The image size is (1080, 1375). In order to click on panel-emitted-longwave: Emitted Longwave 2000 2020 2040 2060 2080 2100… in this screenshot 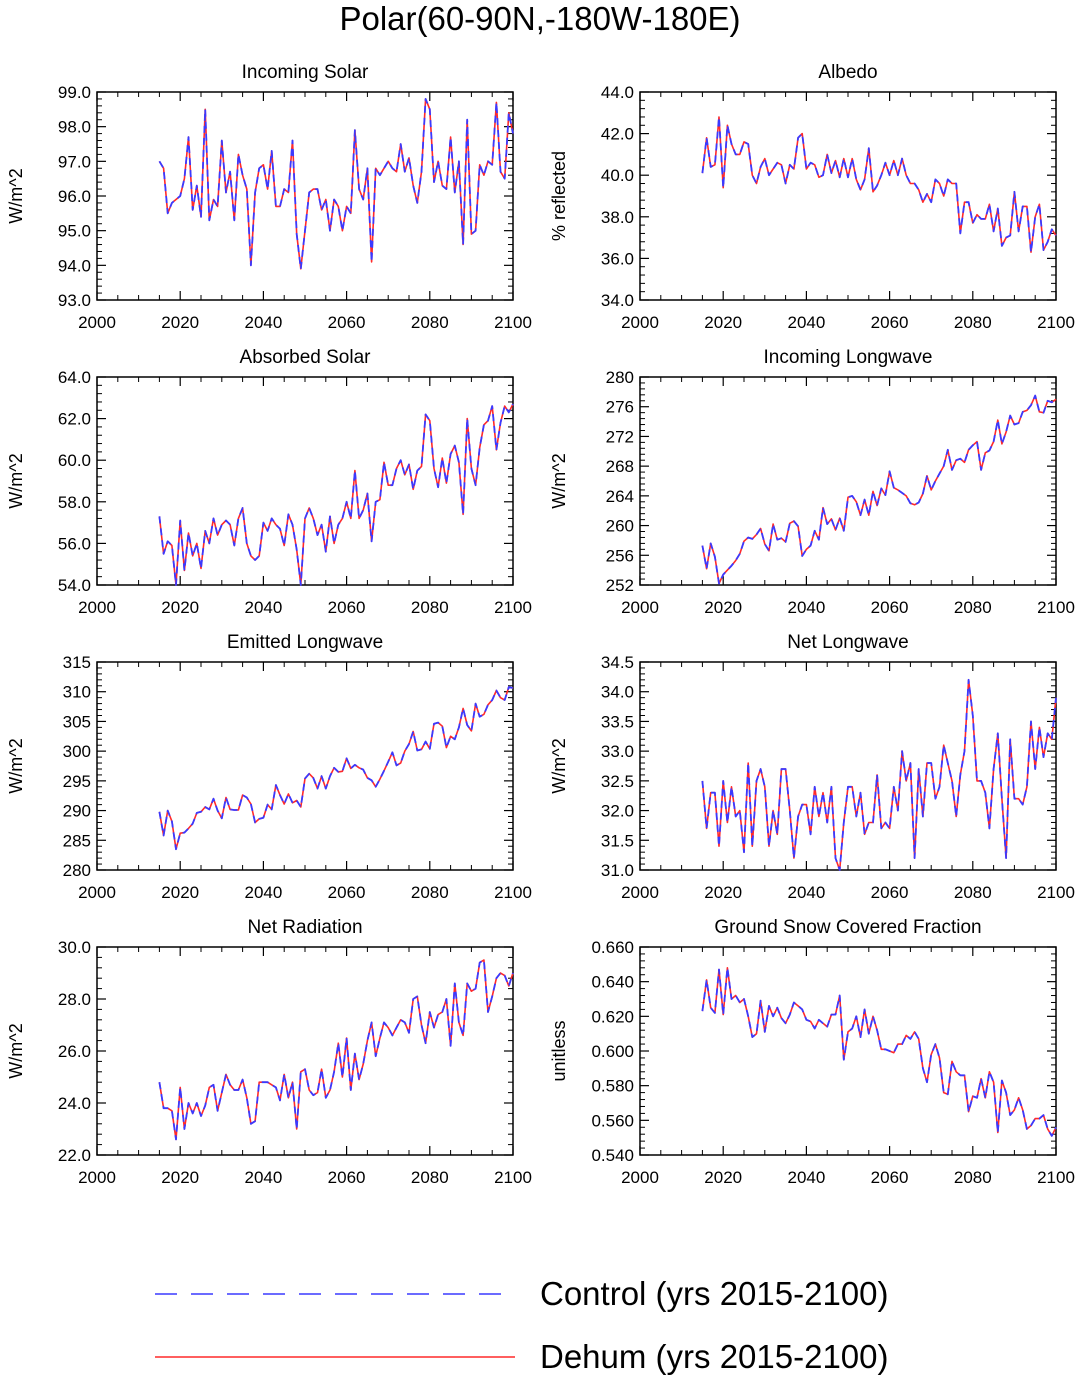, I will do `click(269, 767)`.